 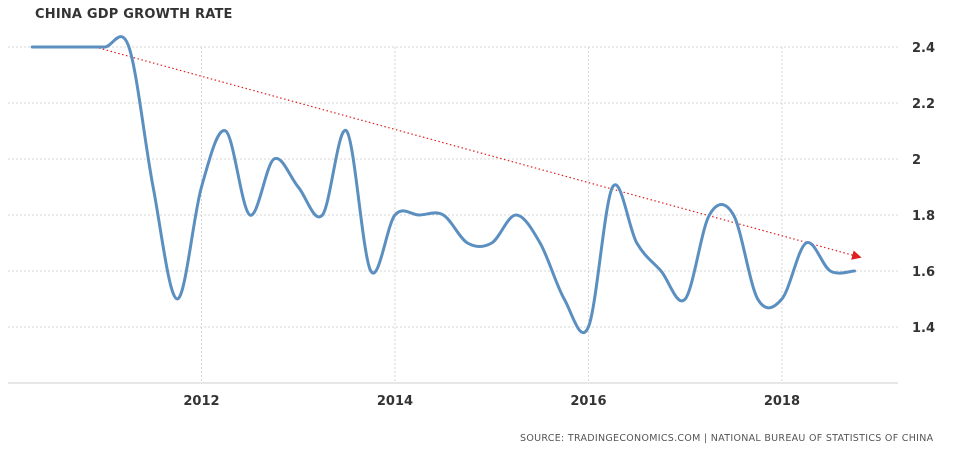 I want to click on y-tick-label: 2, so click(x=916, y=160).